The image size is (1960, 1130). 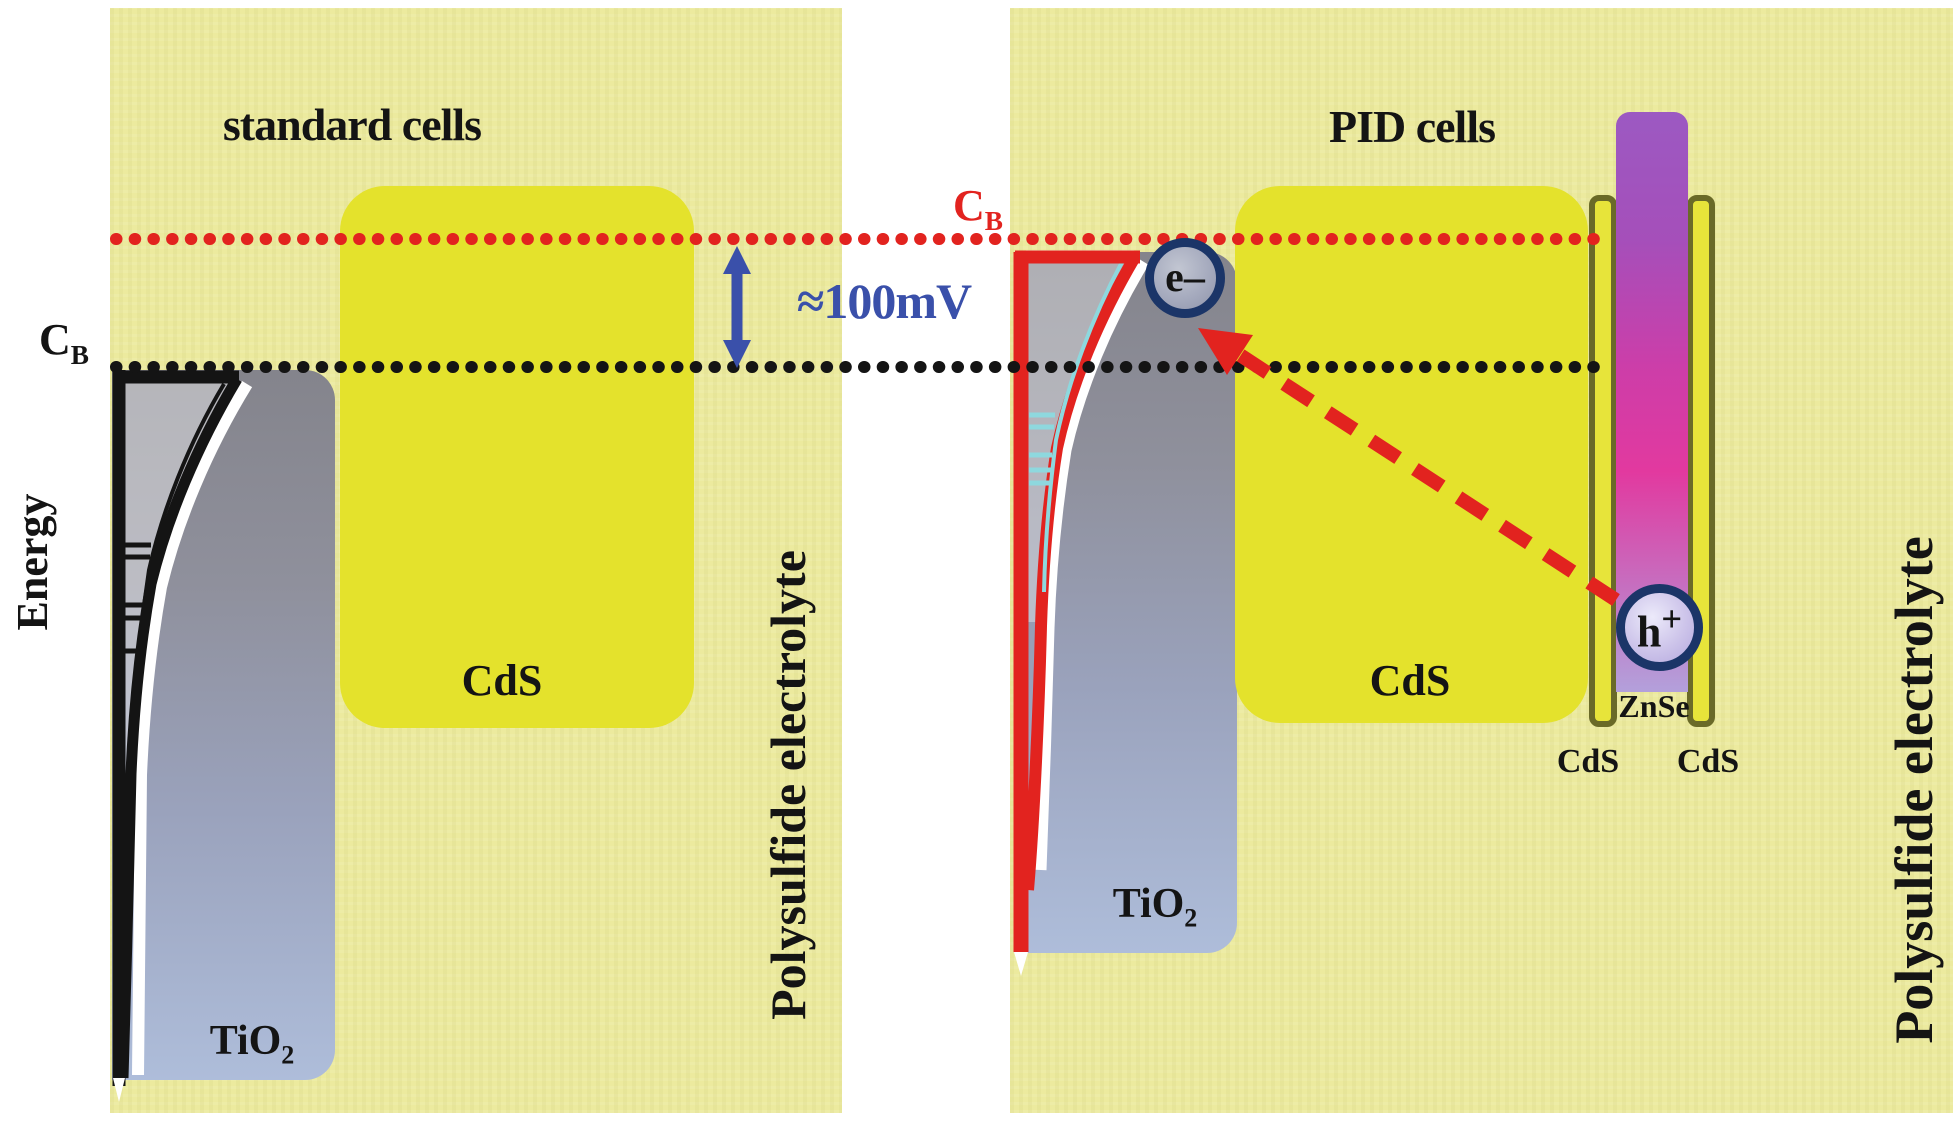 I want to click on cds-block-standard, so click(x=517, y=457).